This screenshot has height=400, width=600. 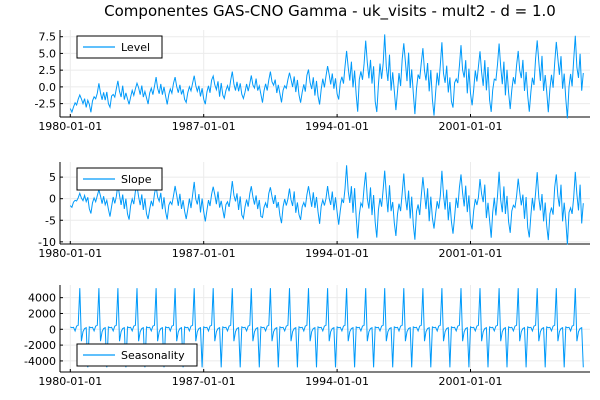 What do you see at coordinates (50, 220) in the screenshot?
I see `y-tick-label: -5` at bounding box center [50, 220].